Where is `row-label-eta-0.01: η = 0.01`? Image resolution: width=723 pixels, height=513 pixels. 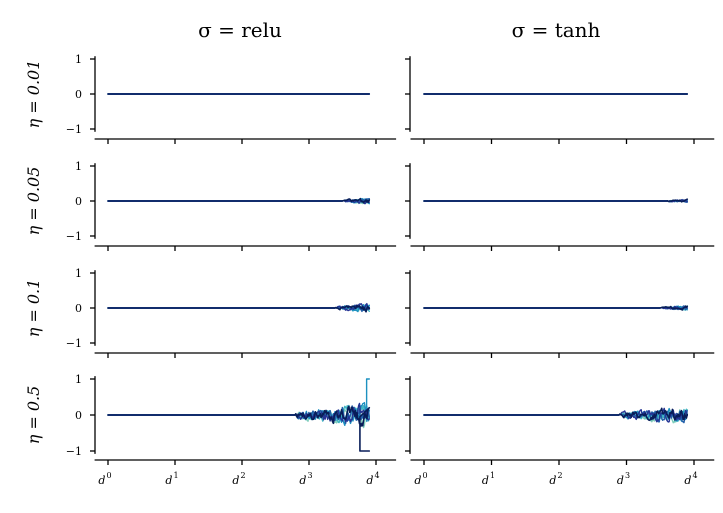 row-label-eta-0.01: η = 0.01 is located at coordinates (33, 94).